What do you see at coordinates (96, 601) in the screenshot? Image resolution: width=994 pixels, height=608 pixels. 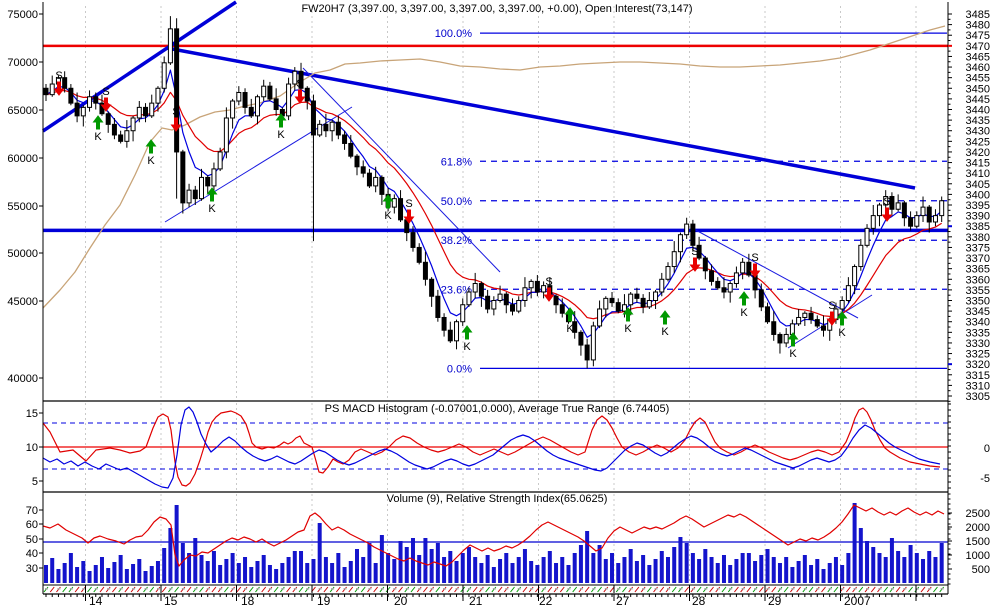 I see `svg-text: 14` at bounding box center [96, 601].